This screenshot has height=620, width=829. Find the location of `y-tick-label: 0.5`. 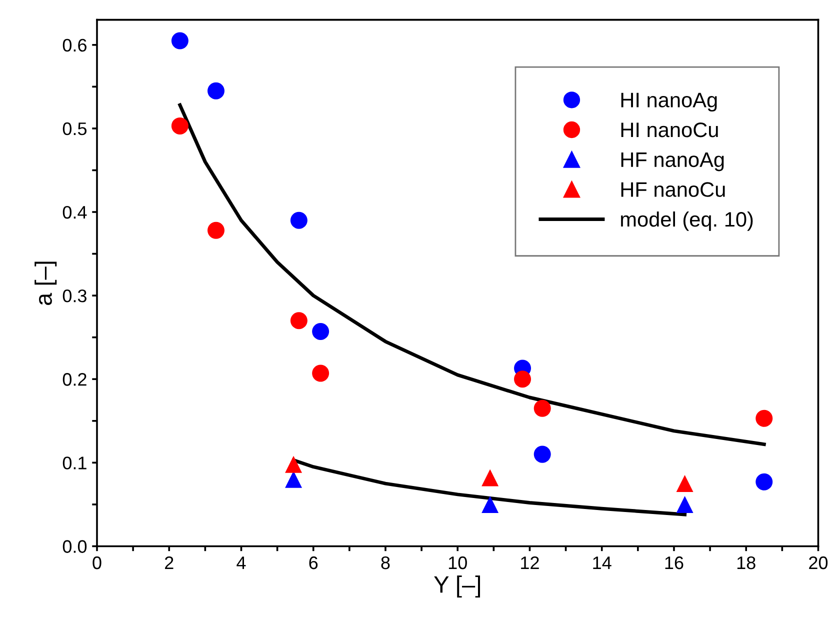

y-tick-label: 0.5 is located at coordinates (74, 129).